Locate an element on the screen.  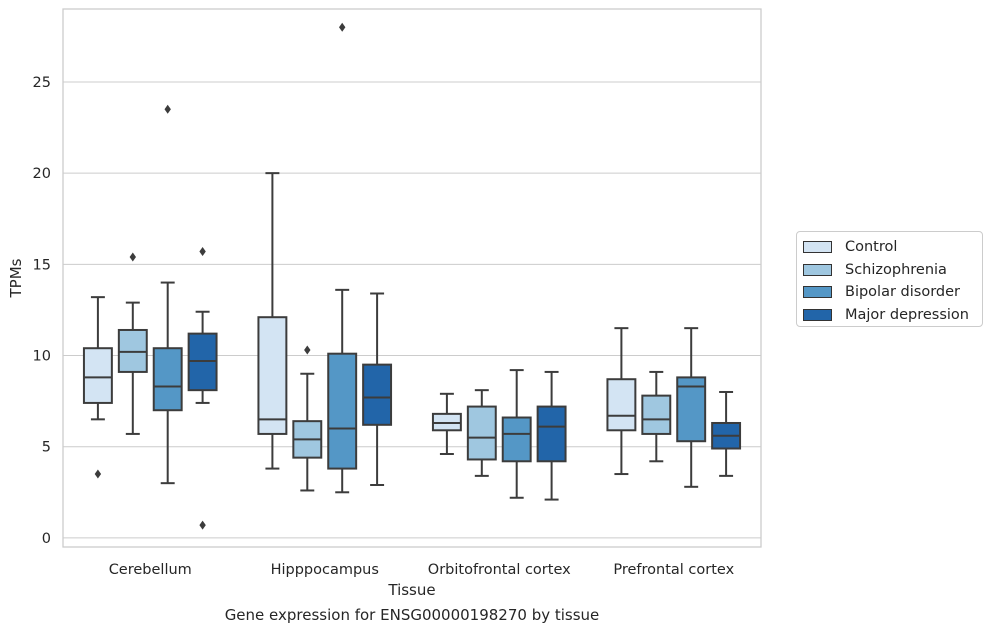
legend-swatch-control is located at coordinates (817, 247).